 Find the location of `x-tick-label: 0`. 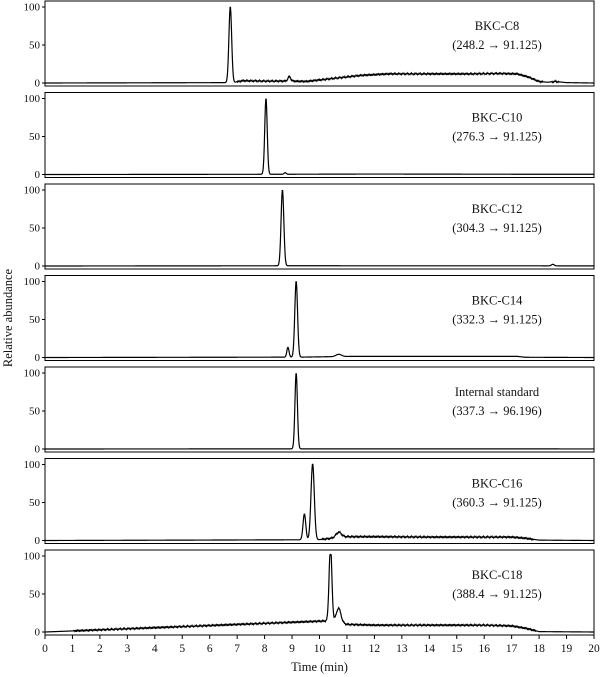

x-tick-label: 0 is located at coordinates (45, 649).